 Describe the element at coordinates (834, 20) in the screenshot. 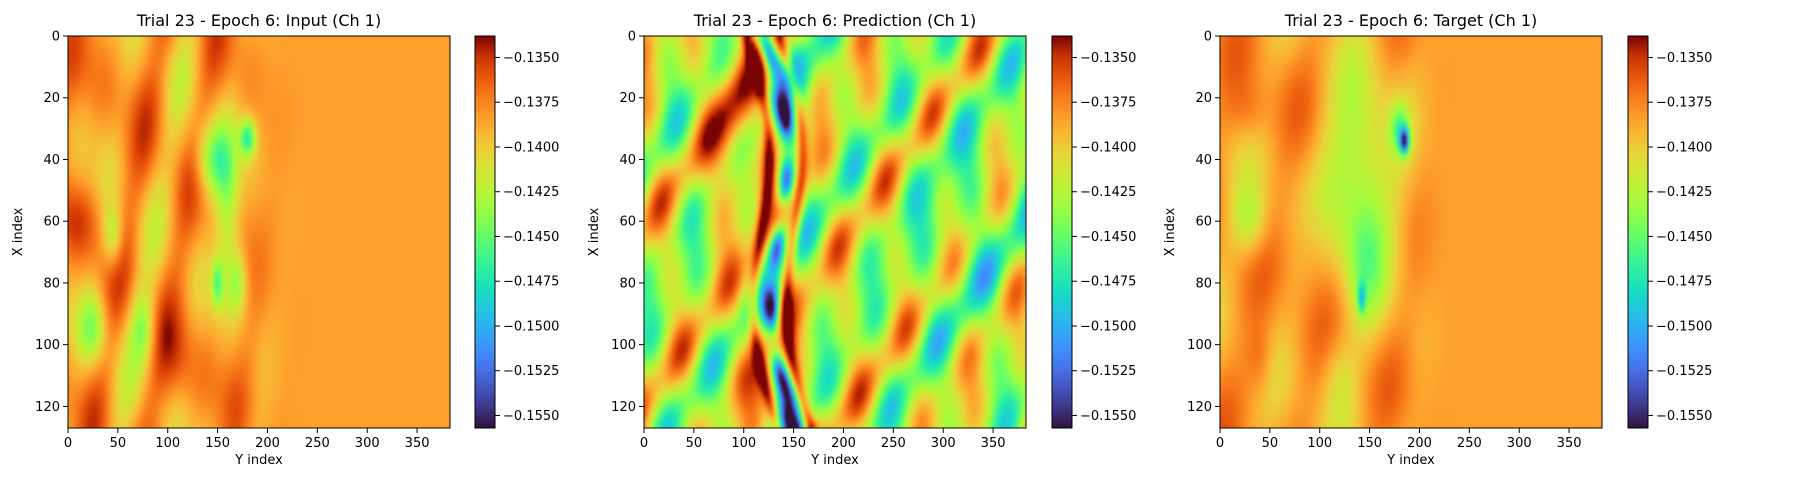

I see `chart-title: Trial 23 - Epoch 6: Prediction (Ch 1)` at that location.